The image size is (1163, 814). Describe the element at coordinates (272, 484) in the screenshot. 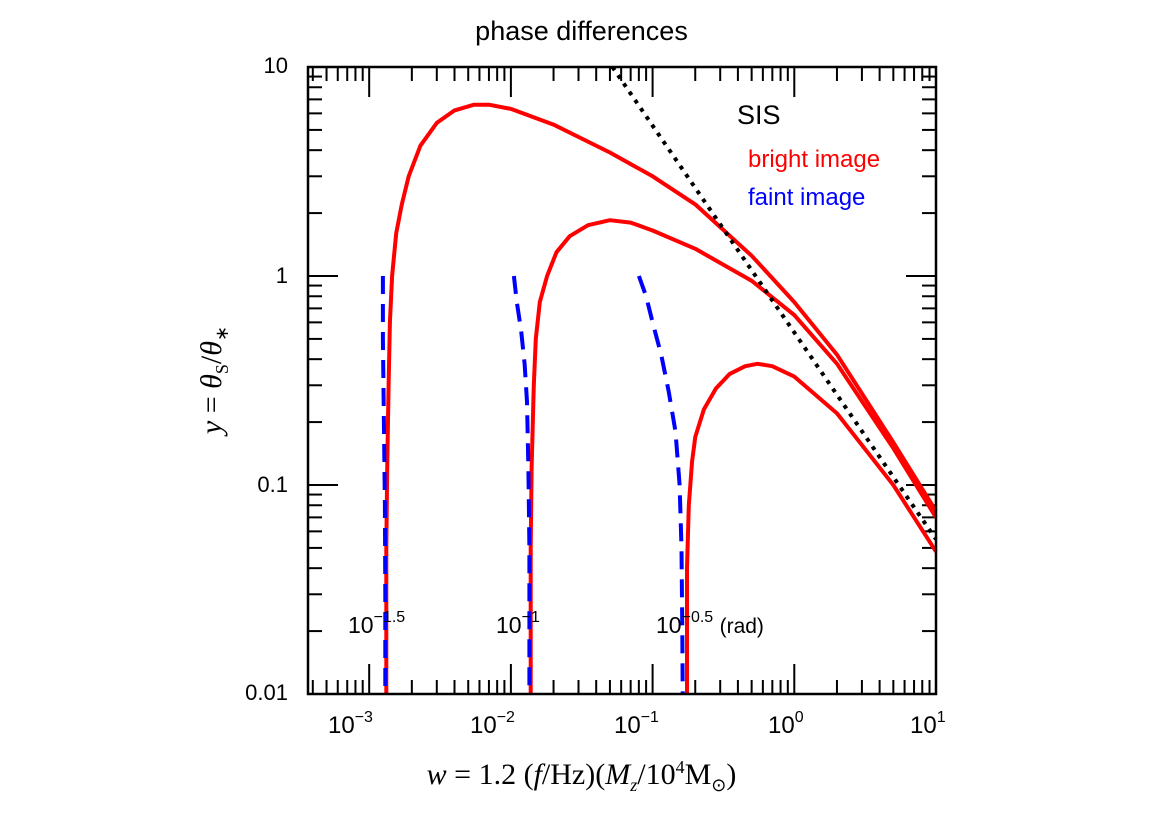

I see `y-tick-label-0.1: 0.1` at that location.